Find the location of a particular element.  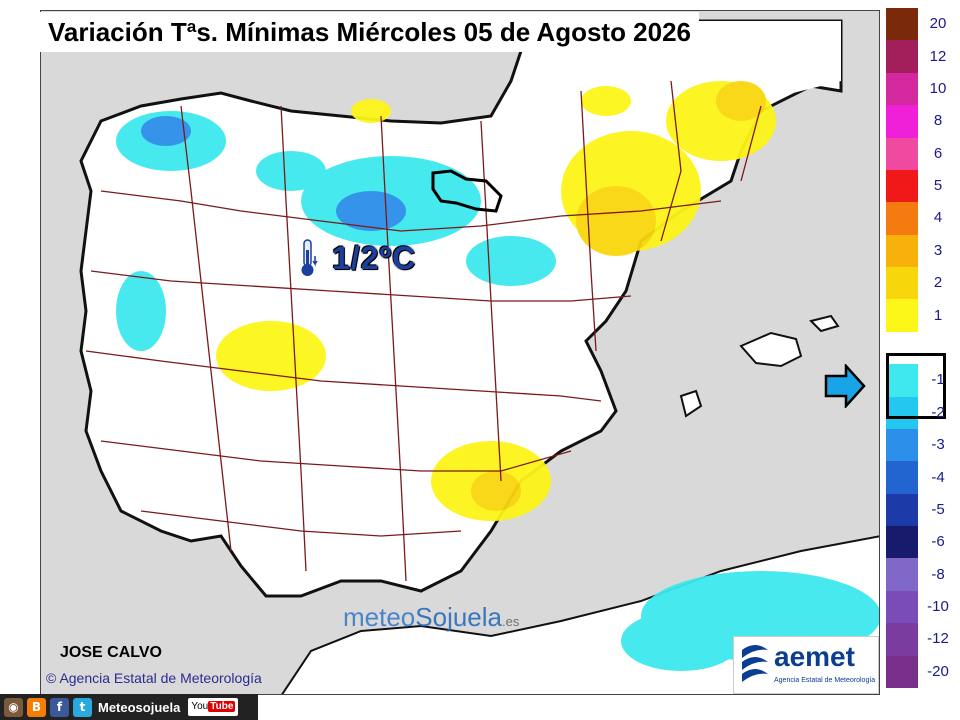

author-label: JOSE CALVO is located at coordinates (111, 652).